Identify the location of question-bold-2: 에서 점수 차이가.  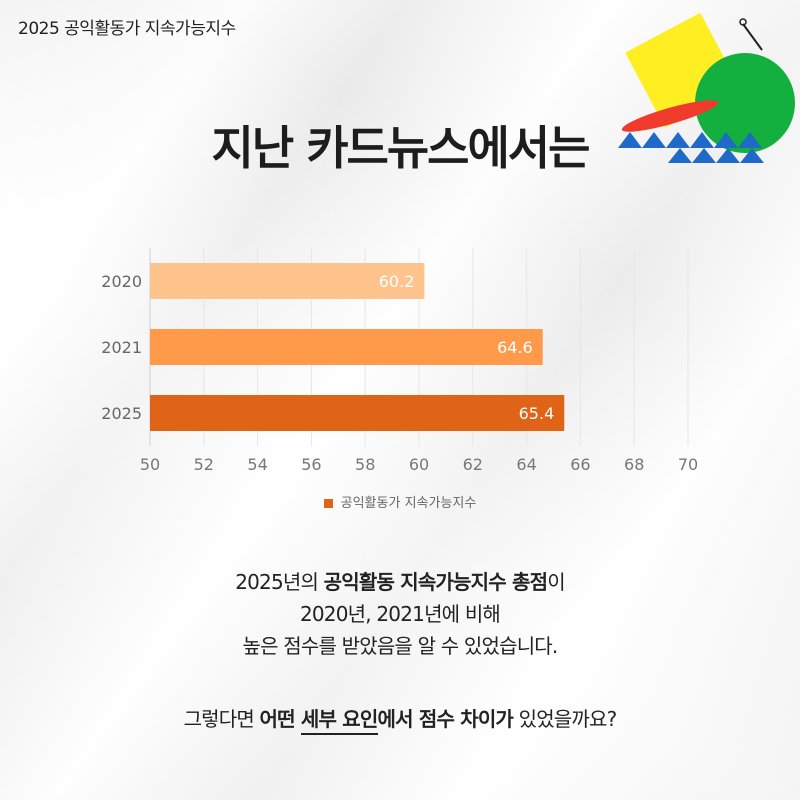
(445, 719).